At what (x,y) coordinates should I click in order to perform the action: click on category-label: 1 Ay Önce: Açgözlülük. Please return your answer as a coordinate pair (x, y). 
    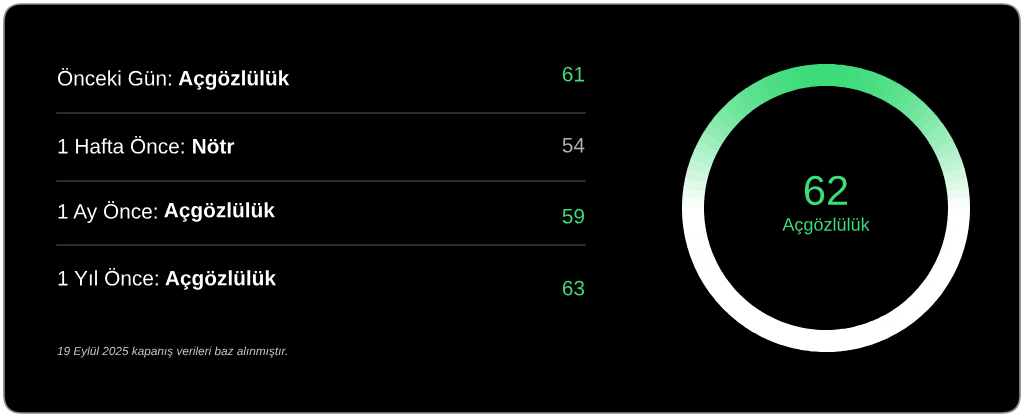
    Looking at the image, I should click on (166, 212).